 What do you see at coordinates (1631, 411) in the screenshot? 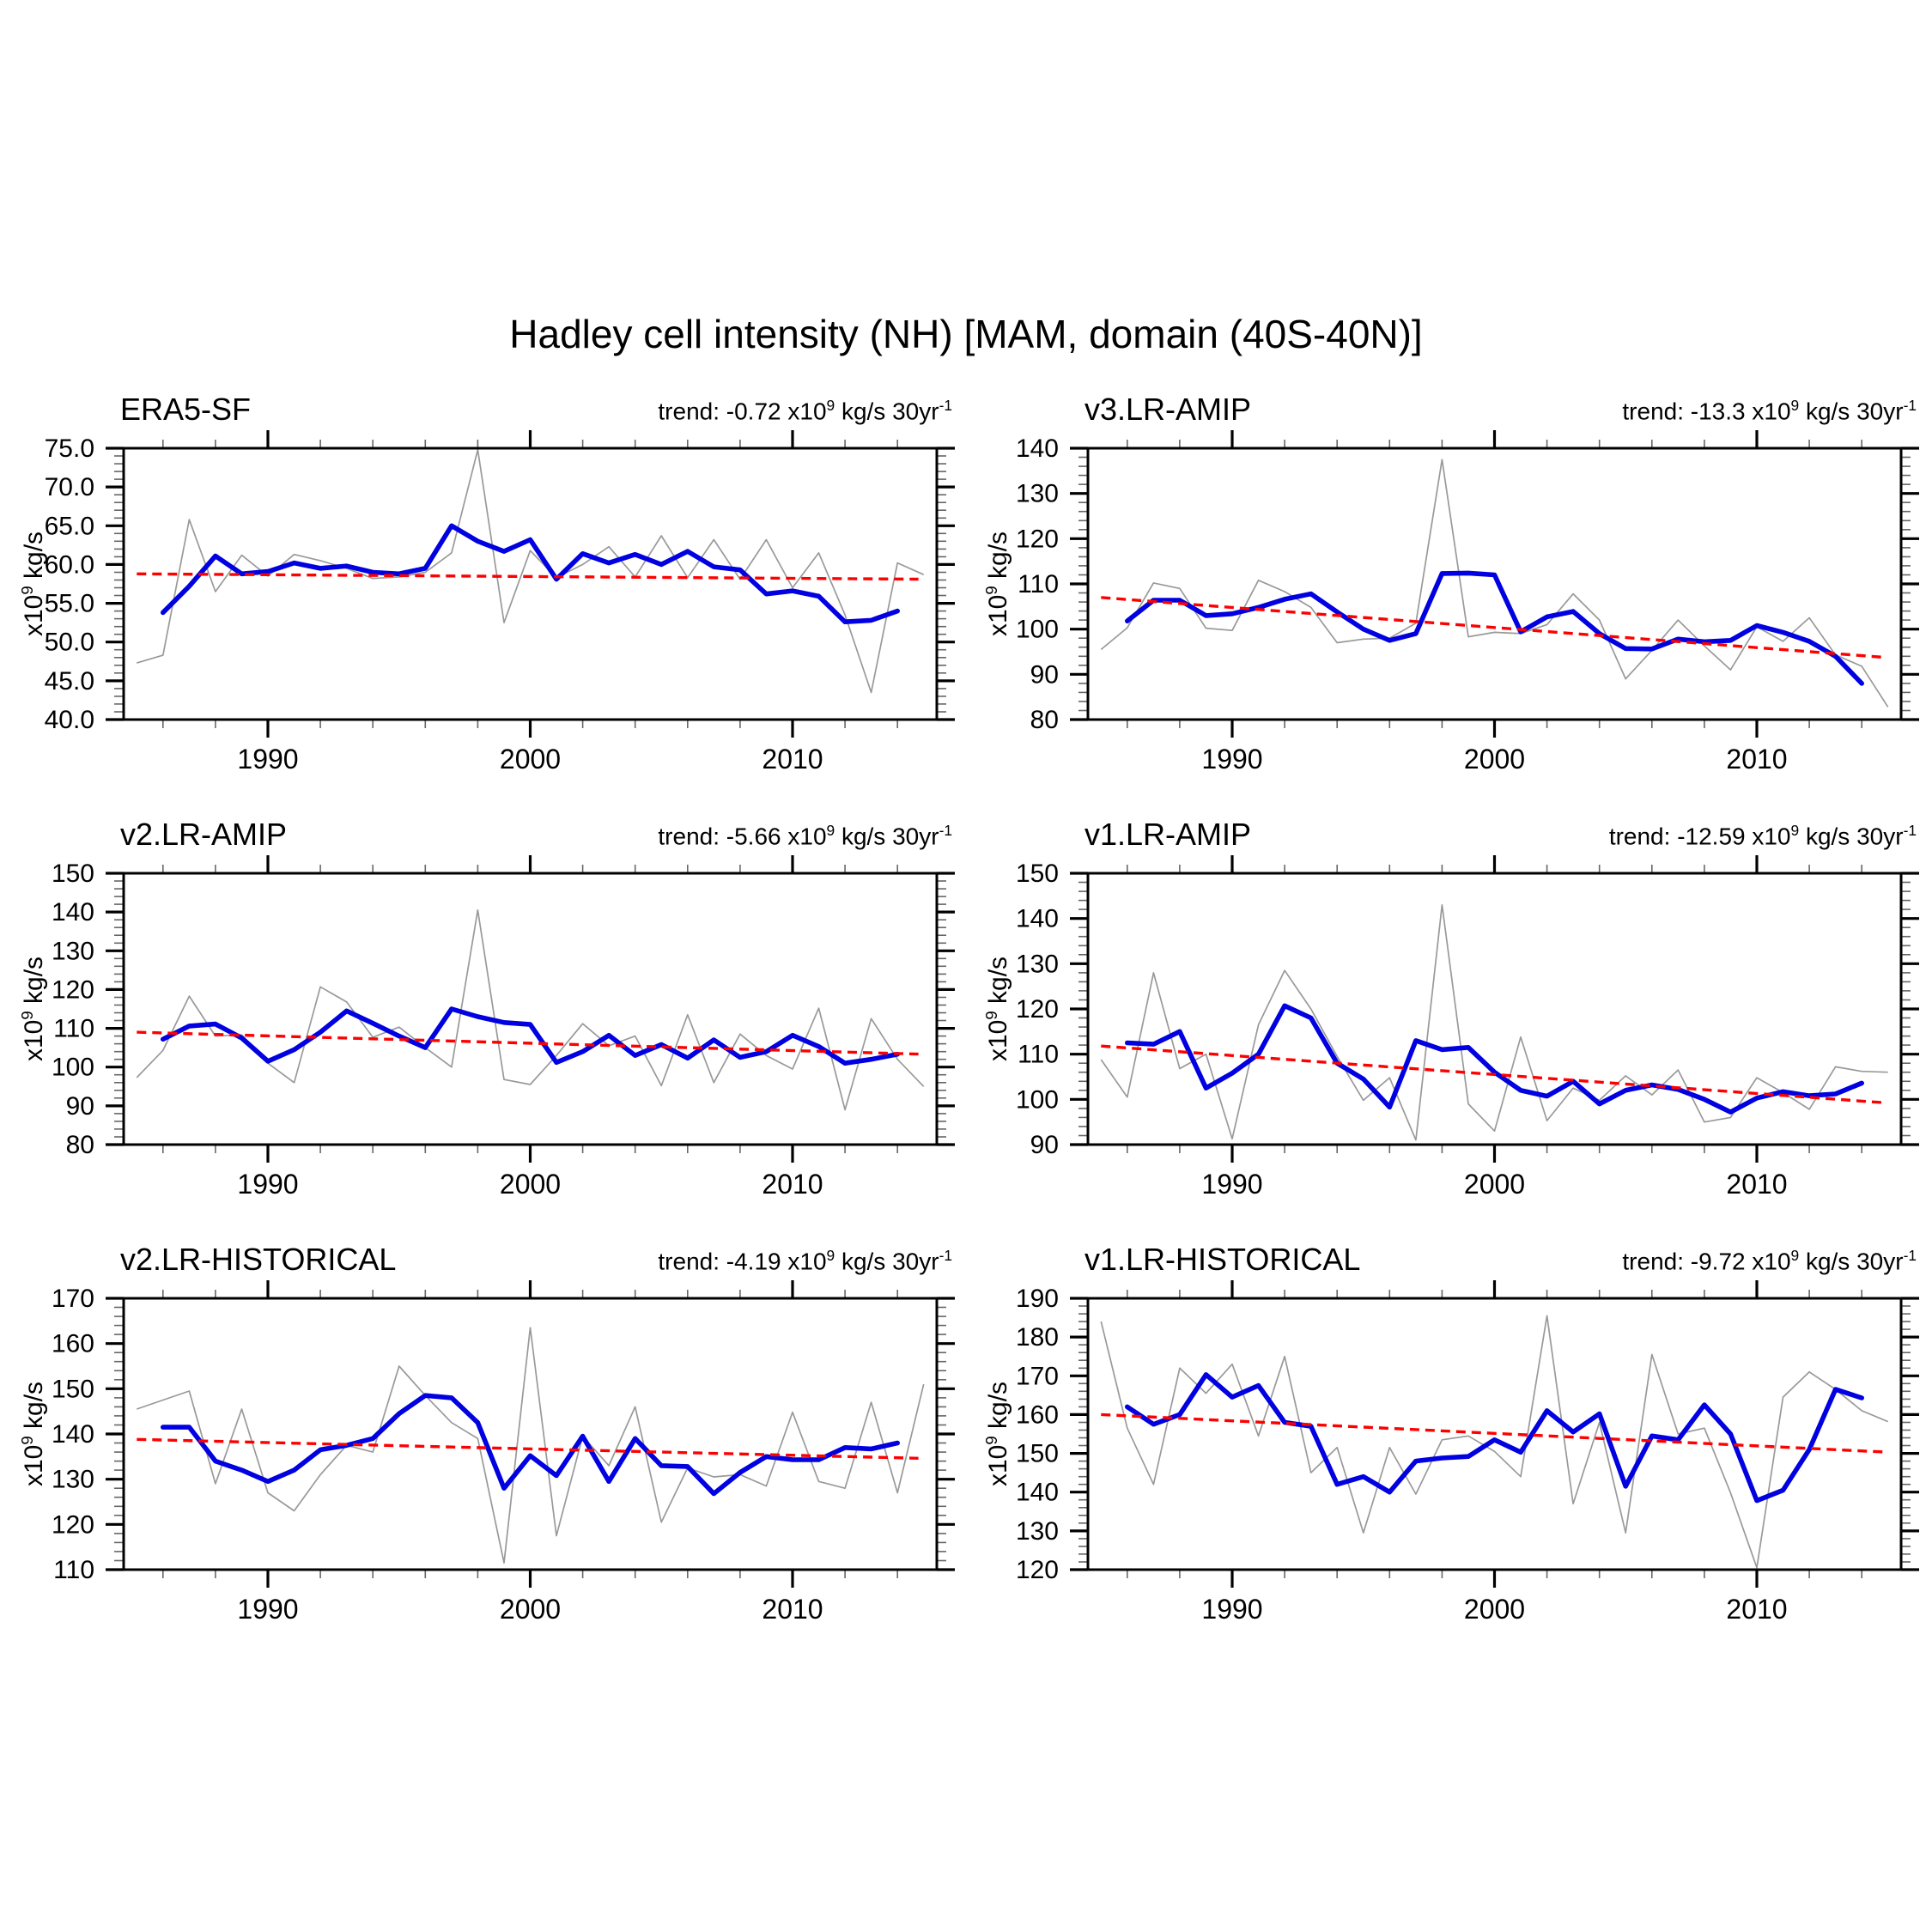
I see `trend-label-v3-lr-amip: trend: -13.3 x109 kg/s 30yr-1` at bounding box center [1631, 411].